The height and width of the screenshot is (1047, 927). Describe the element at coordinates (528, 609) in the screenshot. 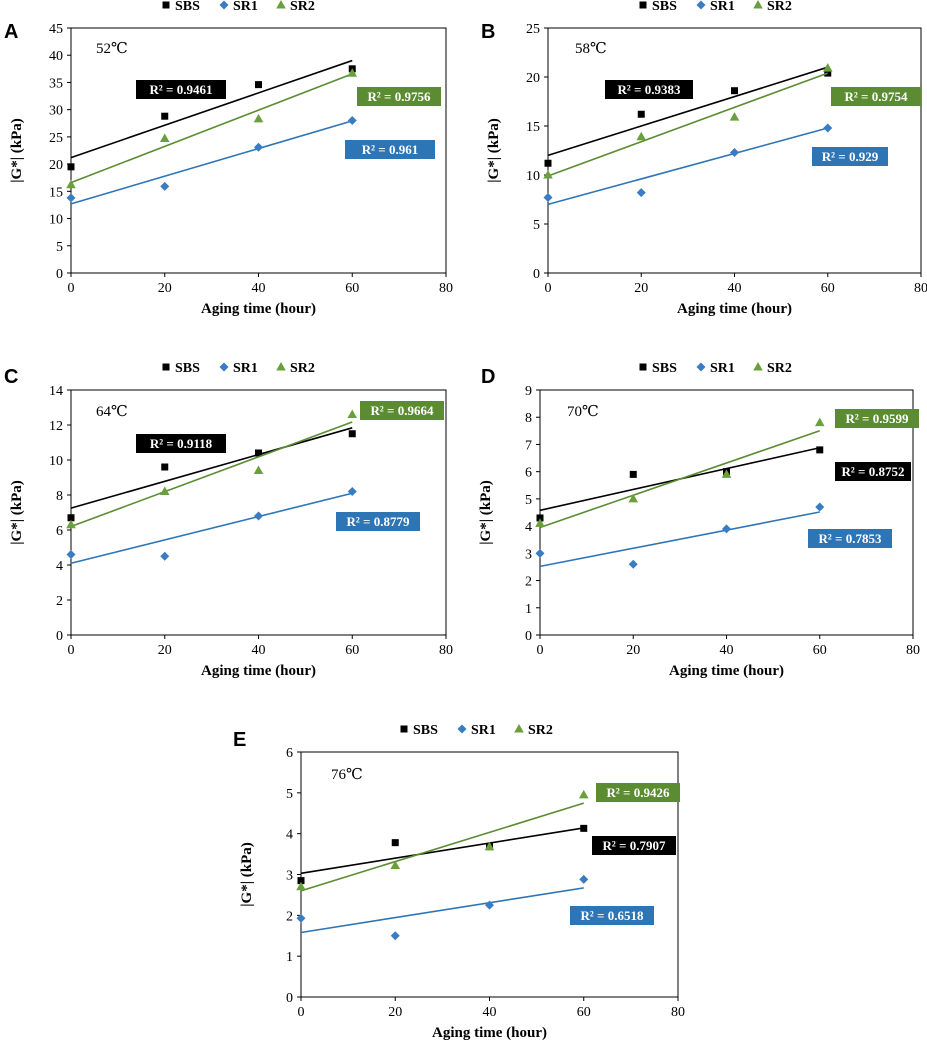

I see `y-tick-label: 1` at that location.